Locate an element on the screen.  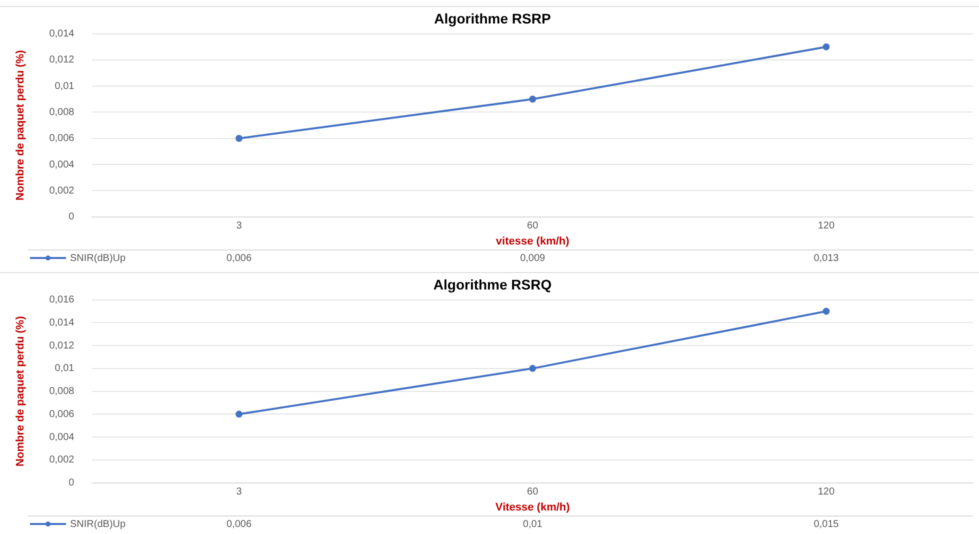
data-label: 0,015 is located at coordinates (827, 524).